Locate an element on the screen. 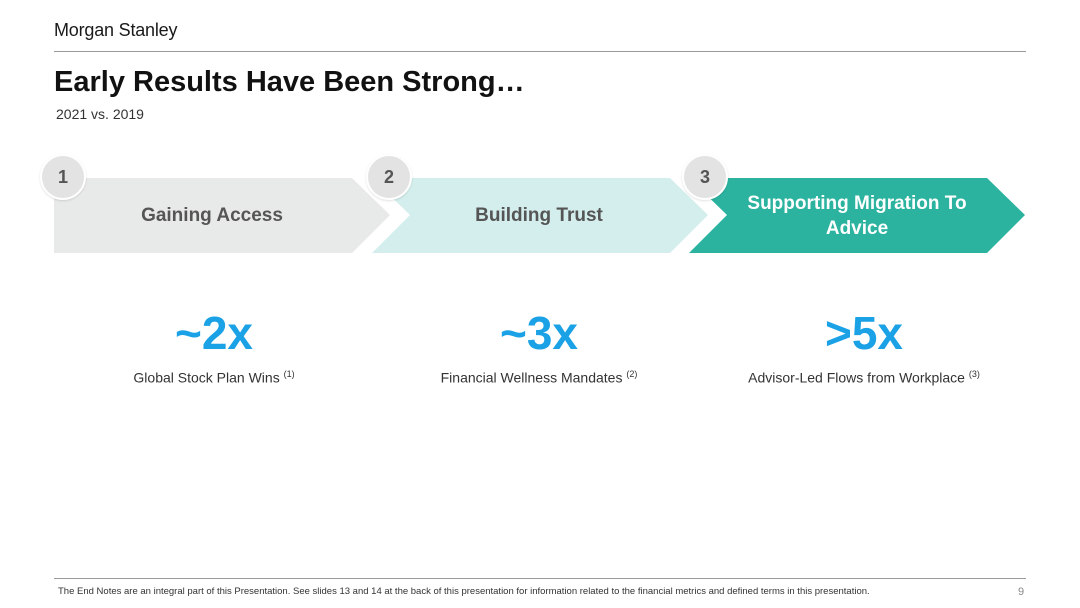  metric-3-caption: Advisor-Led Flows from Workplace (3) is located at coordinates (864, 377).